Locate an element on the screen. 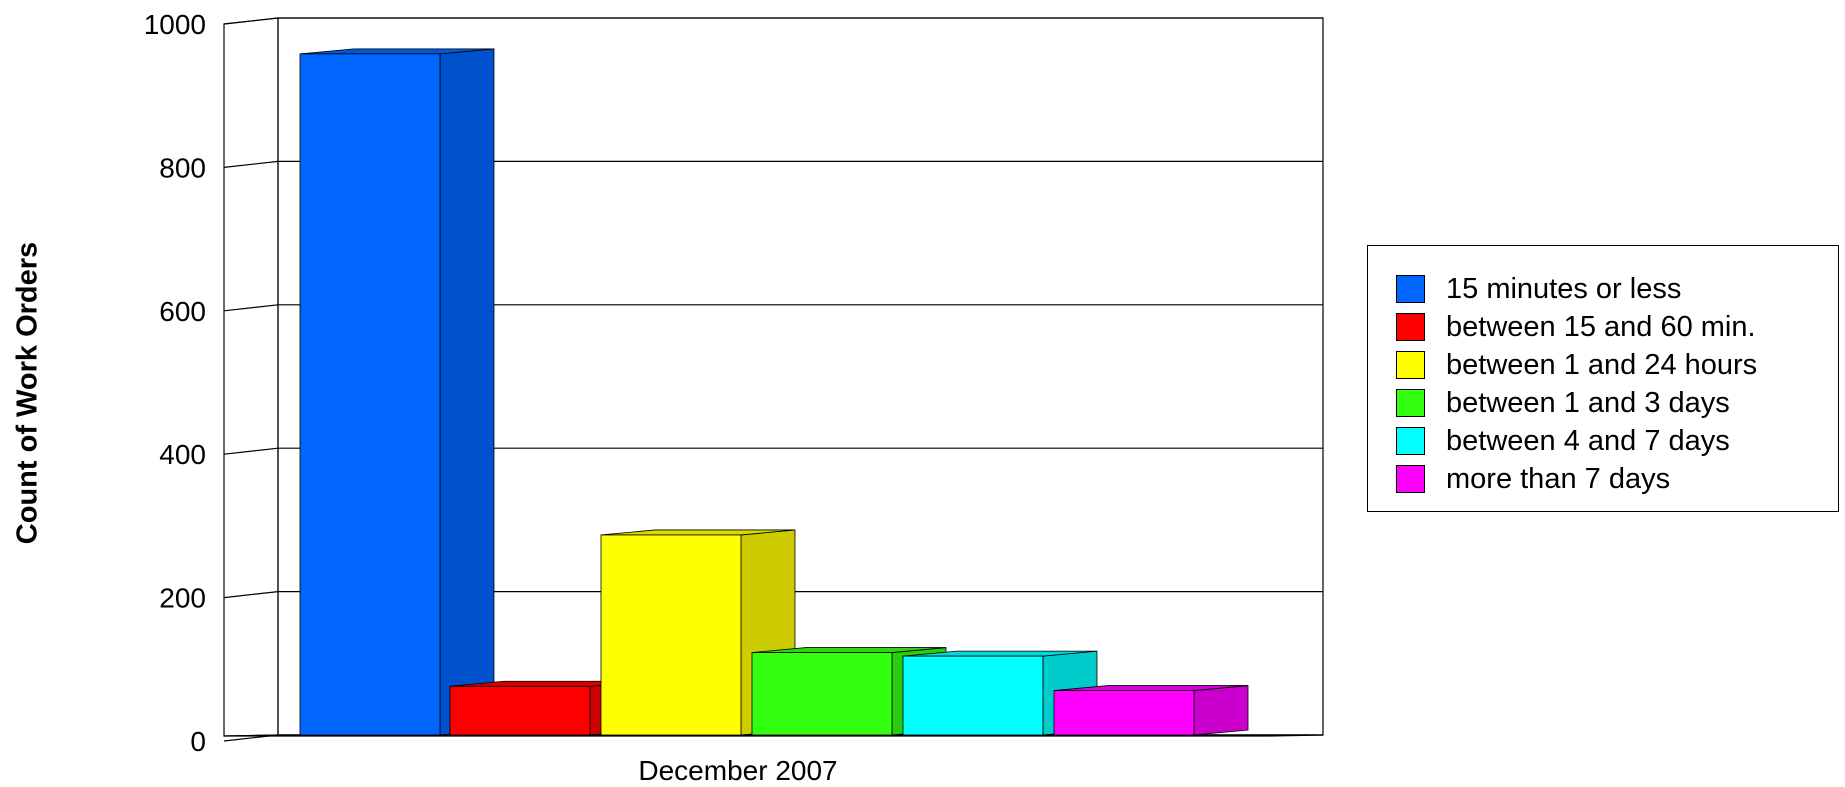  y-tick-label: 400 is located at coordinates (182, 454).